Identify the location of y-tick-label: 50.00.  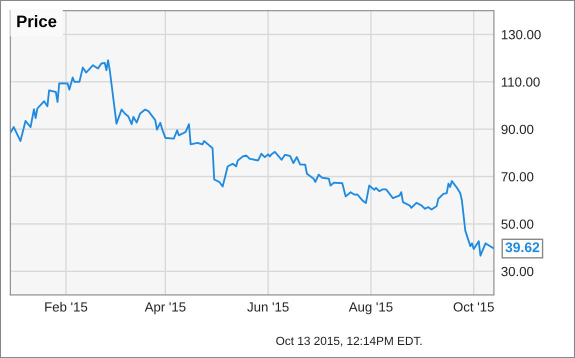
(517, 224).